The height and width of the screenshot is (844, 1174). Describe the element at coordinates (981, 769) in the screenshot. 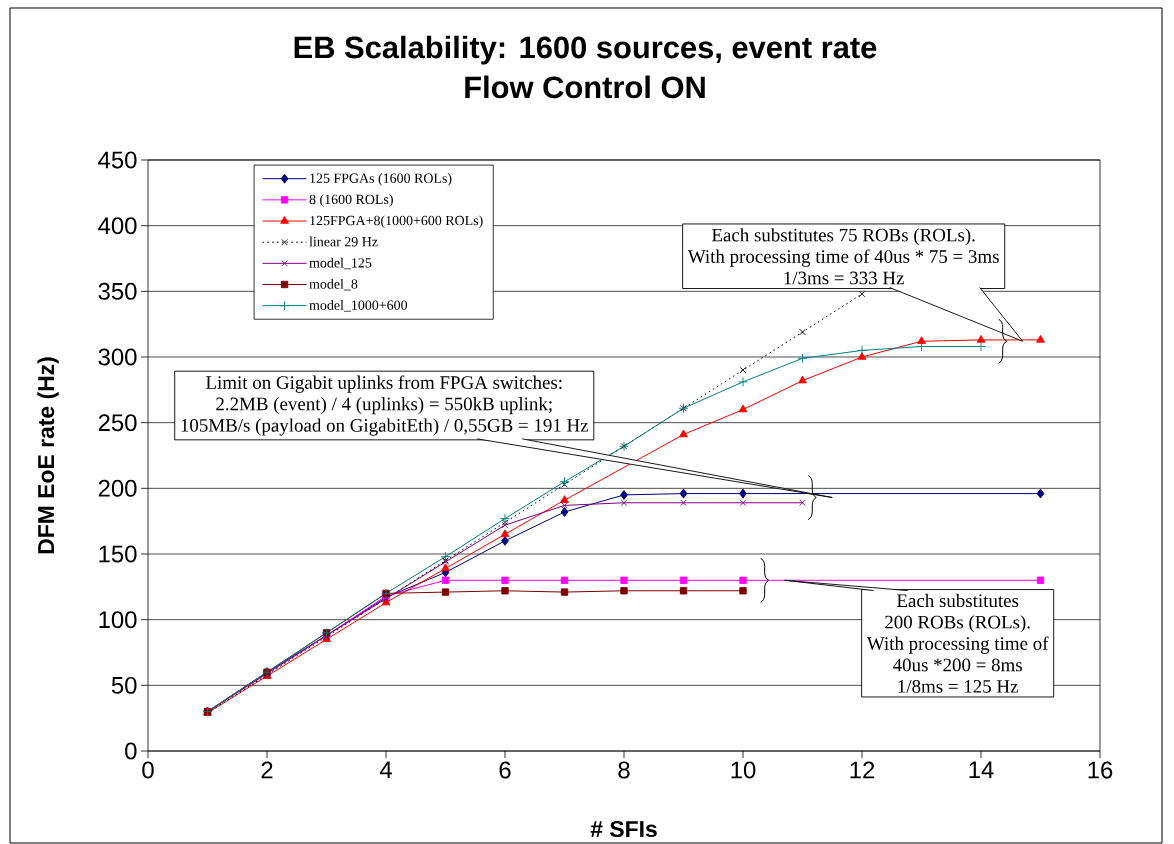

I see `x-tick-label: 14` at that location.